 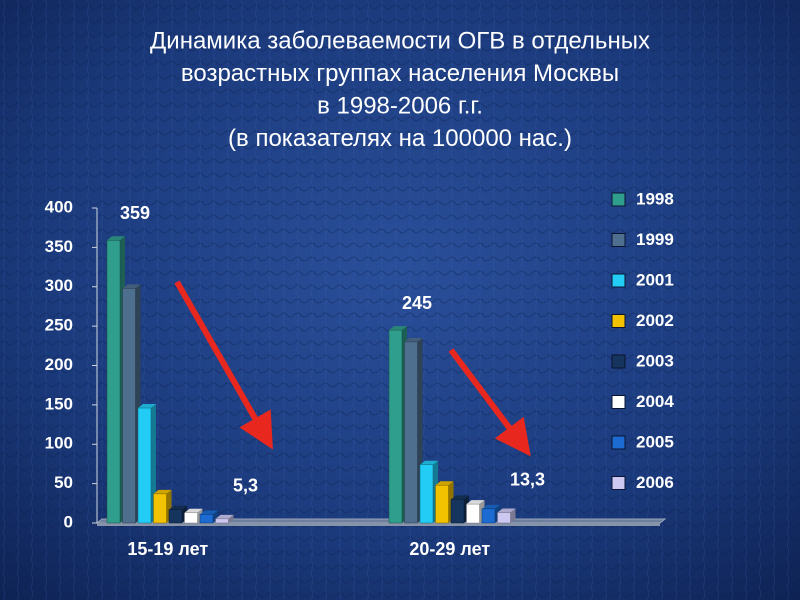 What do you see at coordinates (655, 320) in the screenshot?
I see `legend-label: 2002` at bounding box center [655, 320].